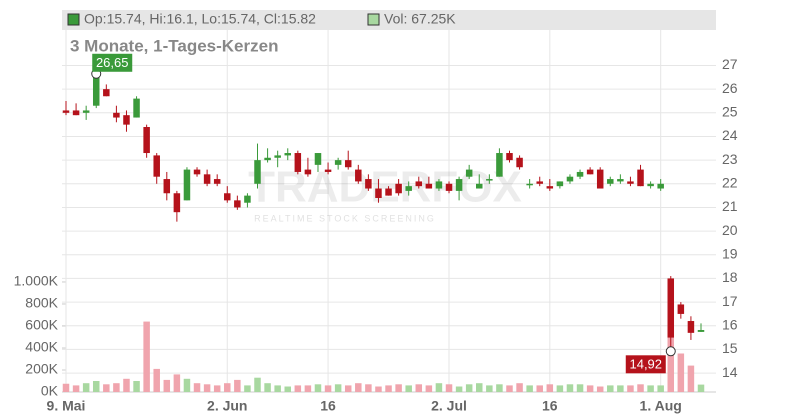  What do you see at coordinates (66, 406) in the screenshot?
I see `x-tick-label: 9. Mai` at bounding box center [66, 406].